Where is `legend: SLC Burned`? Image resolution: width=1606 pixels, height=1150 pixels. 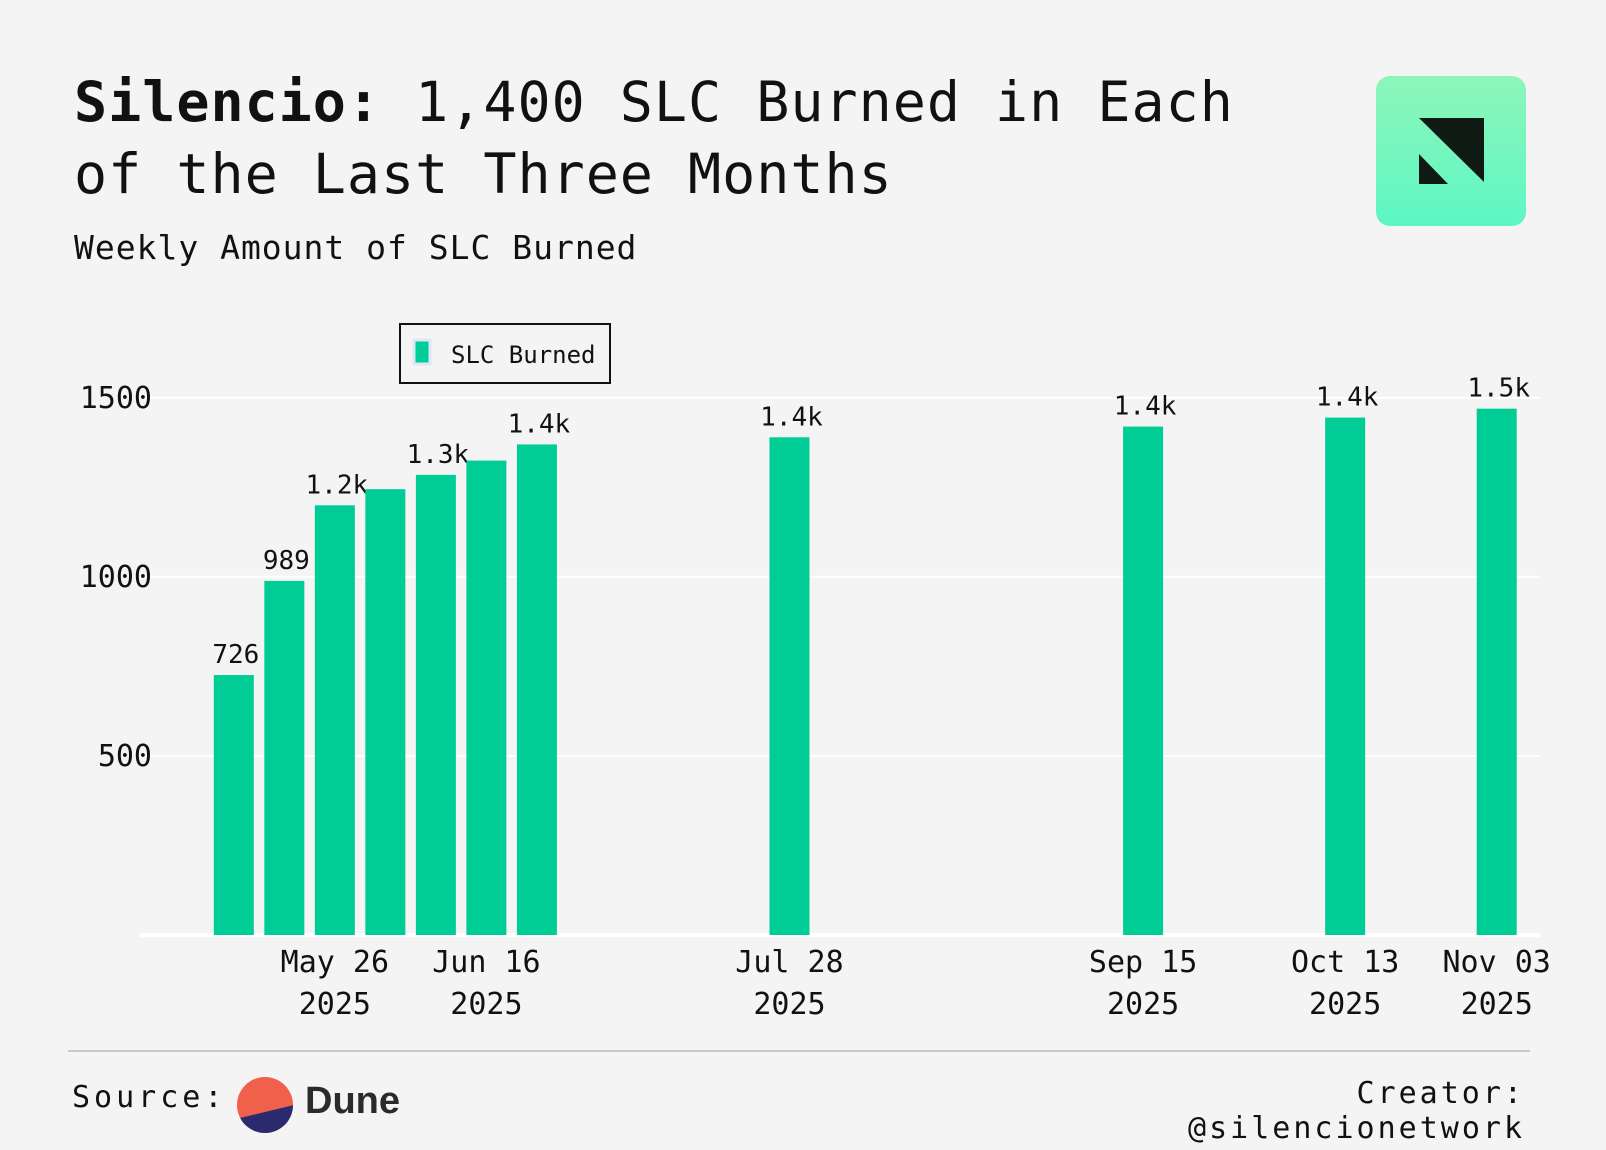 legend: SLC Burned is located at coordinates (505, 353).